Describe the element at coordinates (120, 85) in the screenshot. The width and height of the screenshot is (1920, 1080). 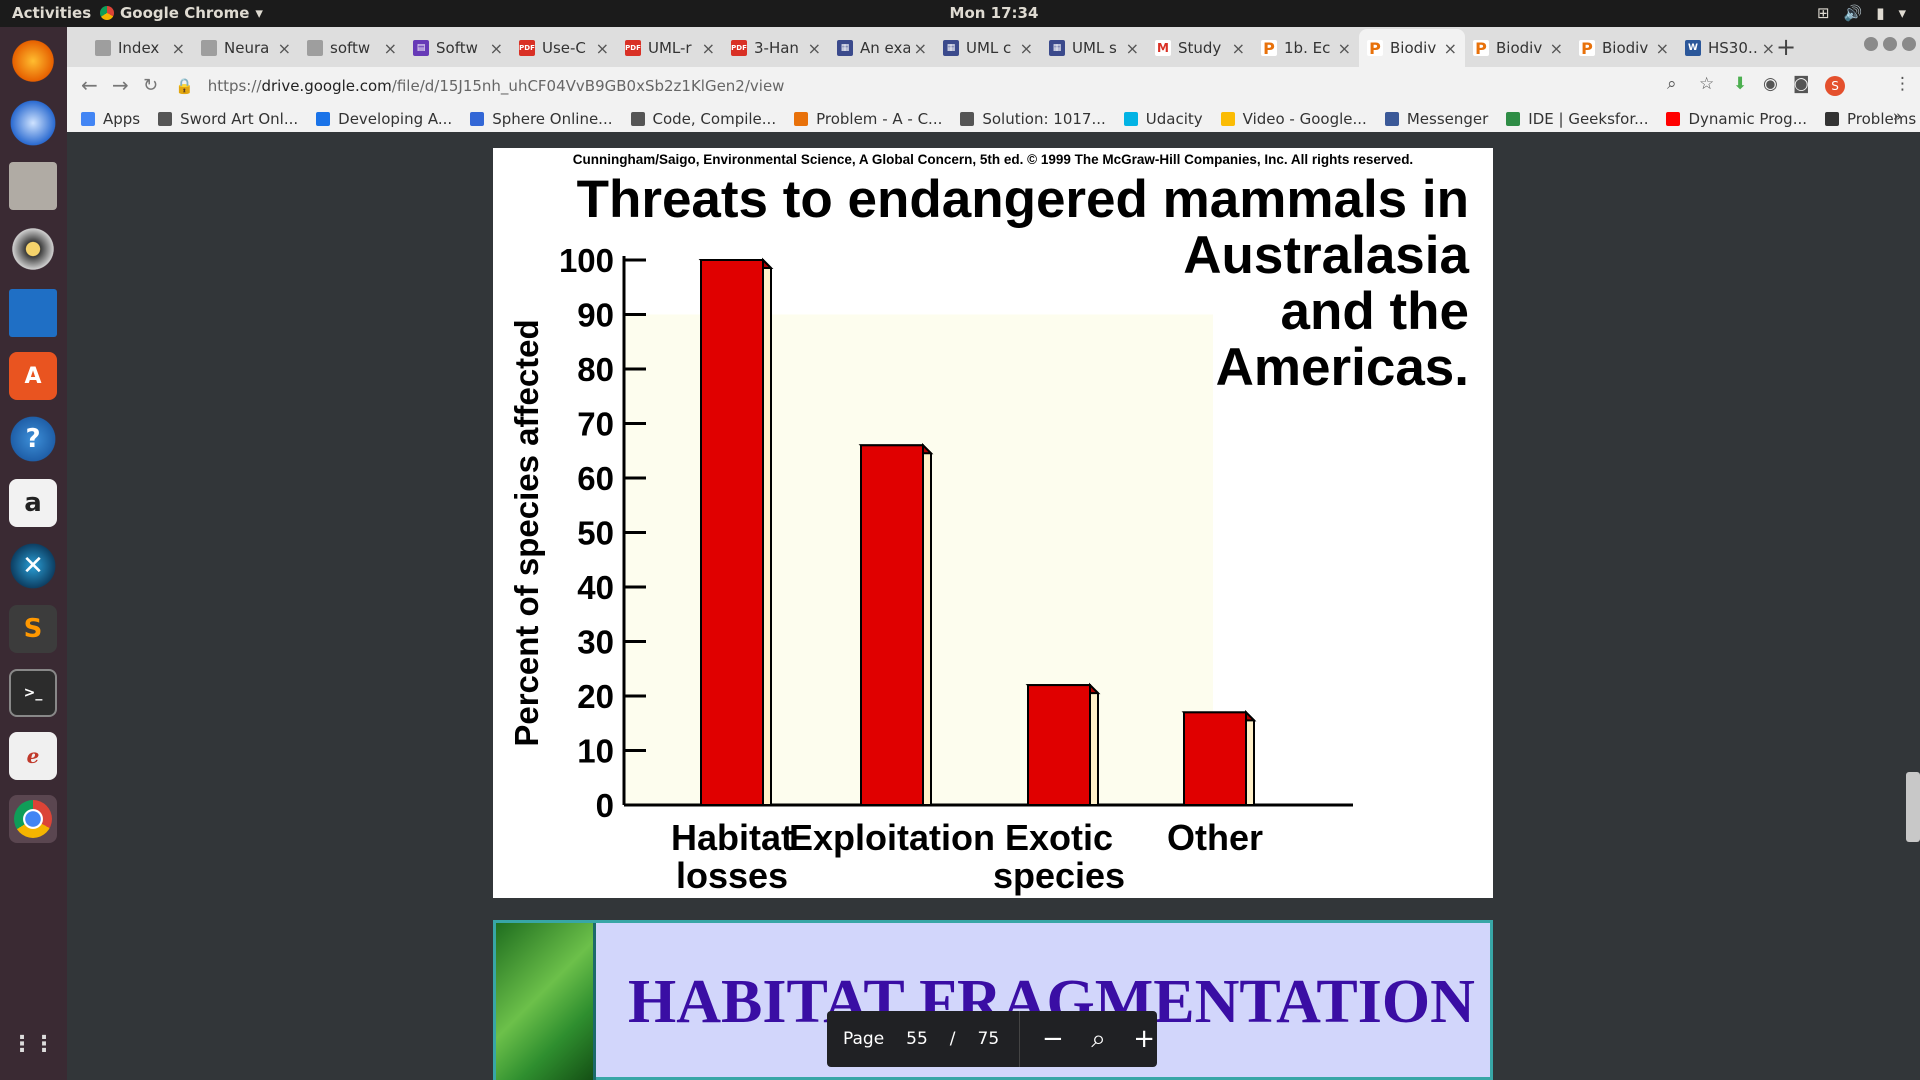
I see `forward-arrow-icon: →` at that location.